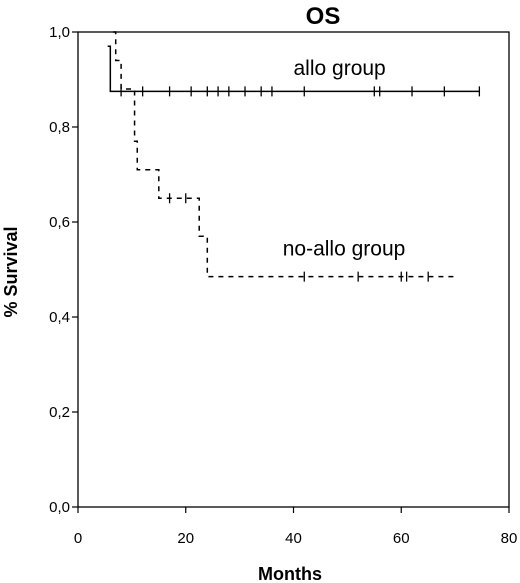  I want to click on y-axis-label: % Survival, so click(11, 271).